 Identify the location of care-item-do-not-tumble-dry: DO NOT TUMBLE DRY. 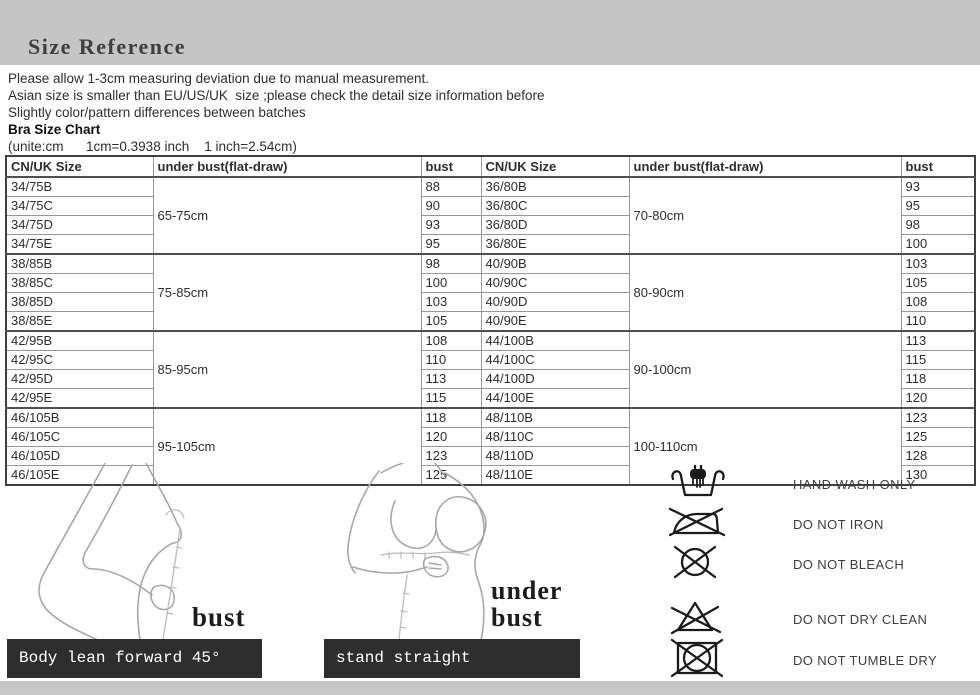
(803, 659).